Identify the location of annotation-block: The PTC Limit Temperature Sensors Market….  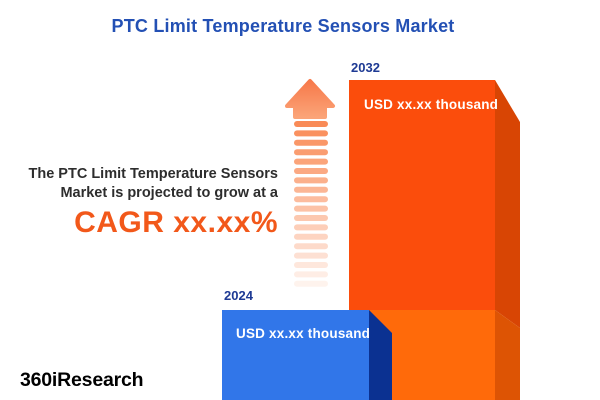
(139, 202).